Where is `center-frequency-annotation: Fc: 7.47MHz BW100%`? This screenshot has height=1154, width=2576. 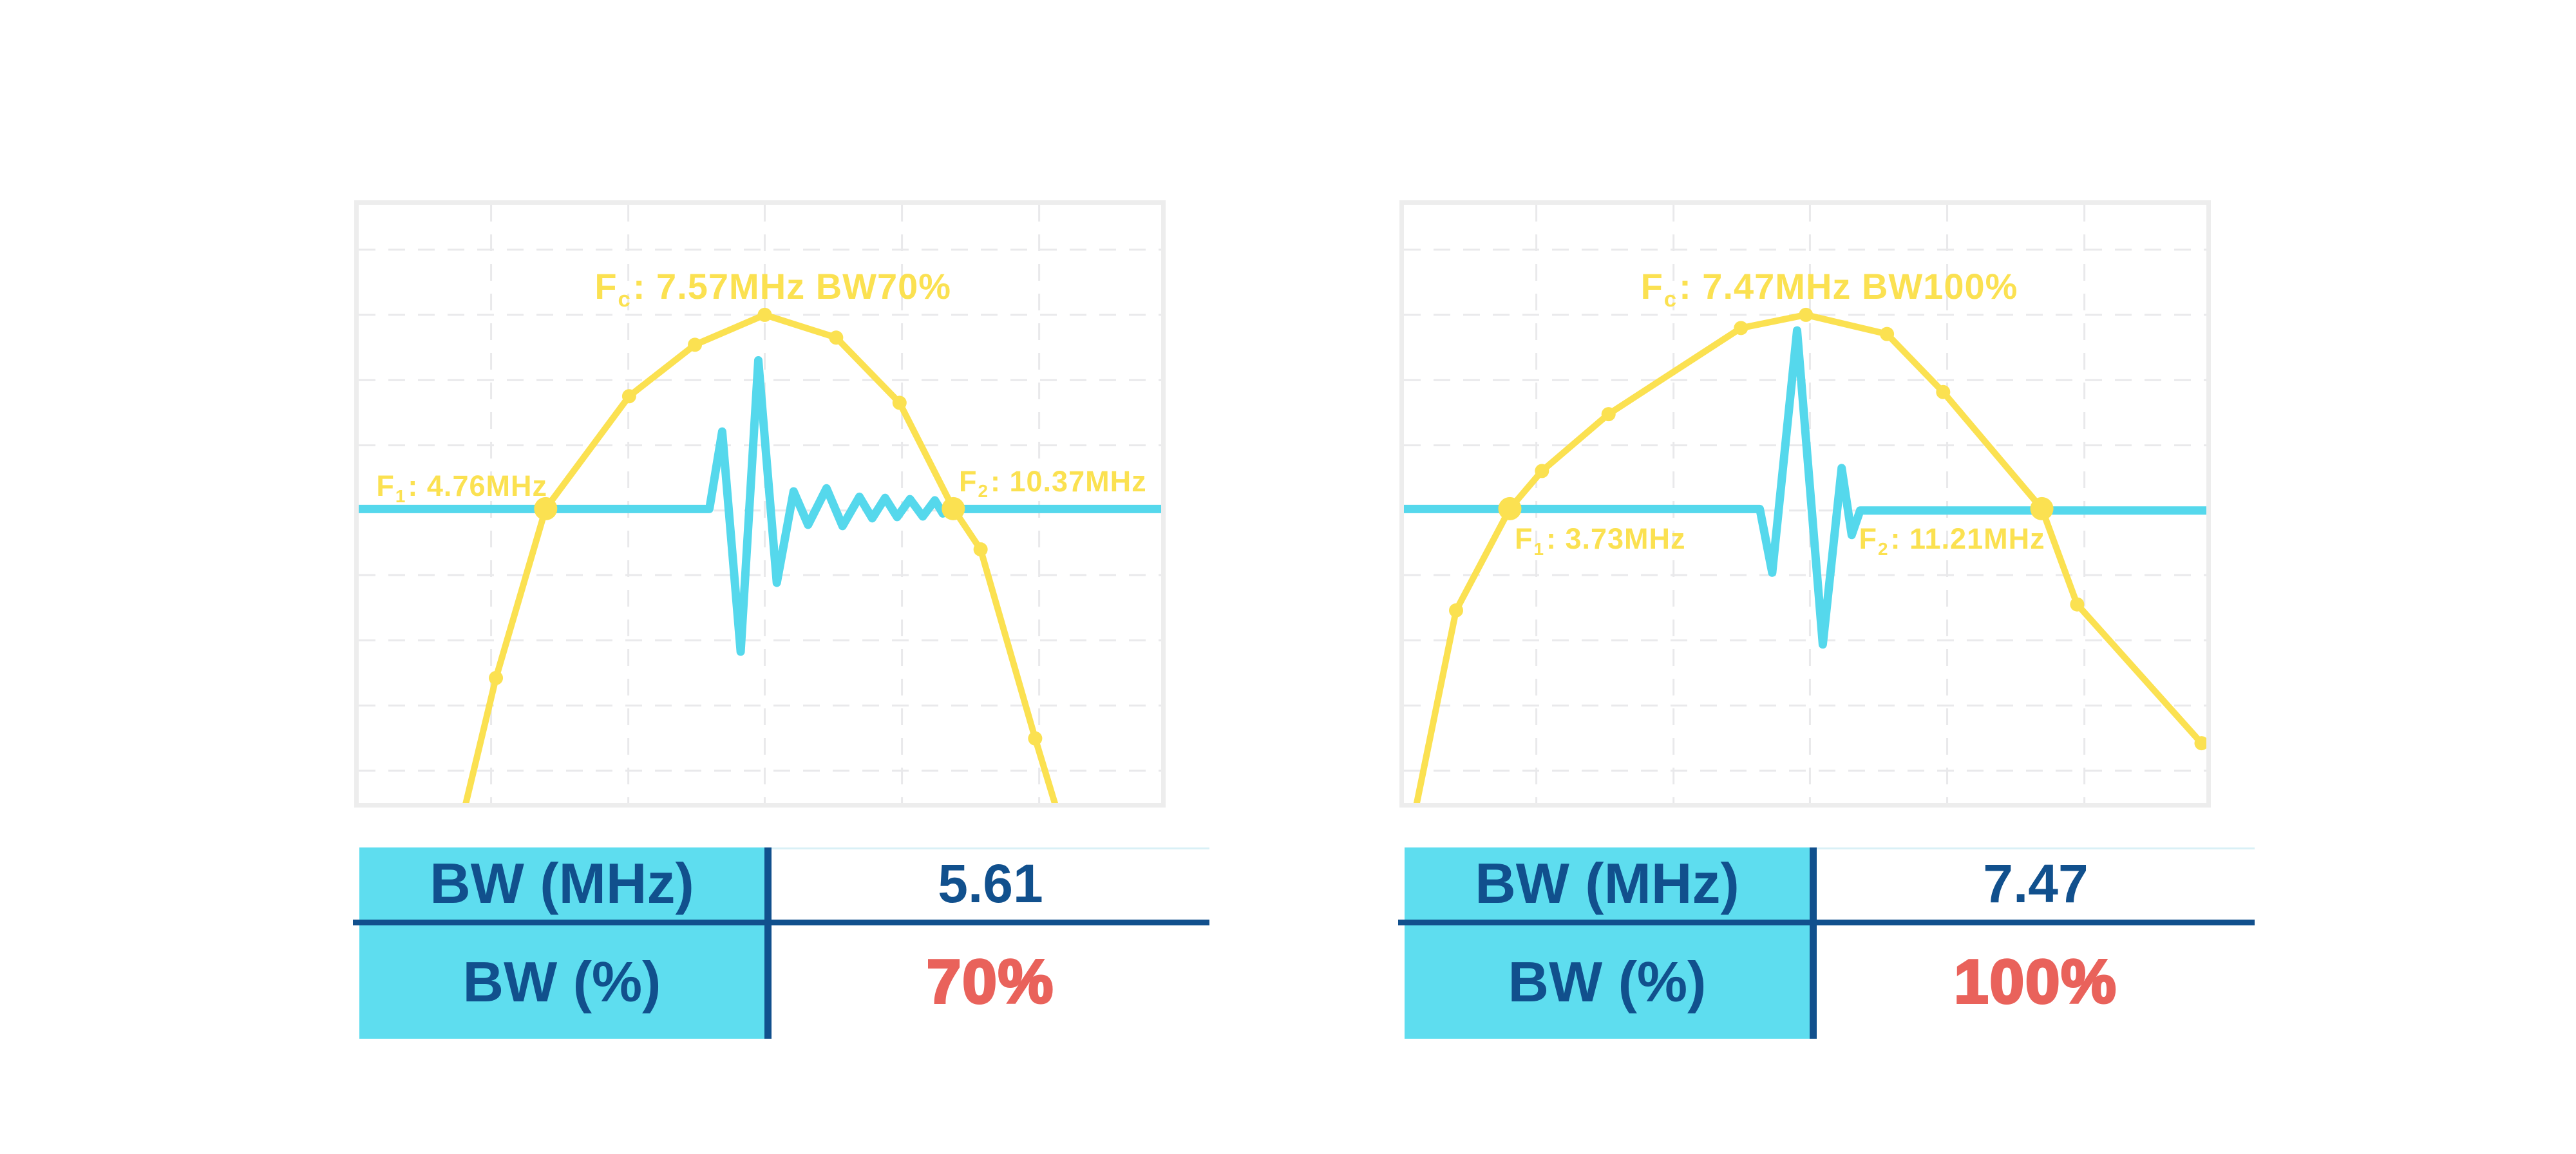
center-frequency-annotation: Fc: 7.47MHz BW100% is located at coordinates (1829, 288).